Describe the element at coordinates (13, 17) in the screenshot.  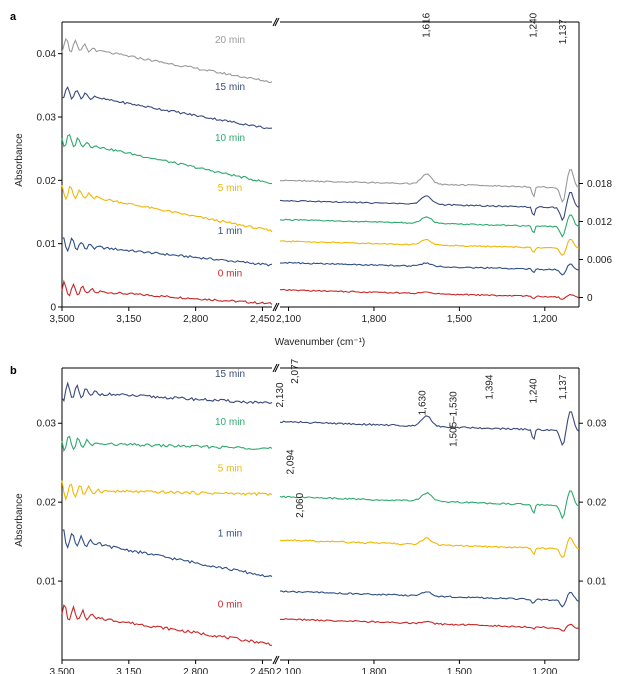
I see `panel-a-label: a` at that location.